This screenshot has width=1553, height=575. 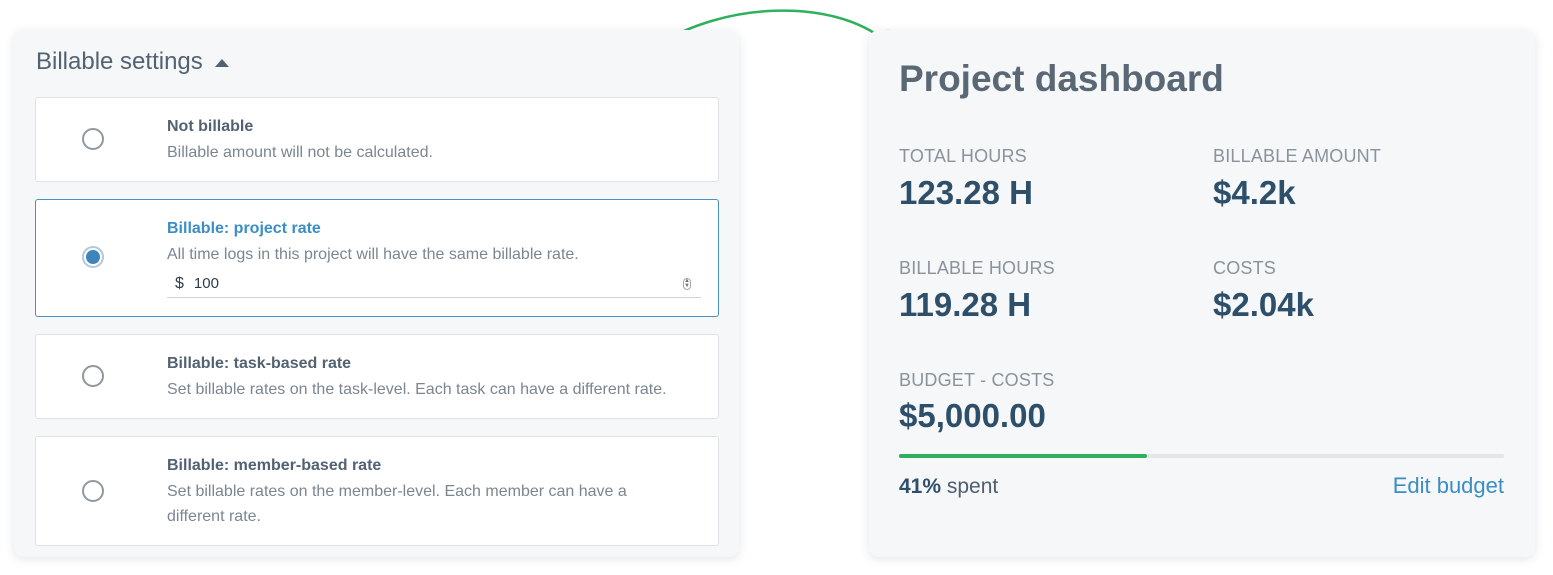 I want to click on caret-up-icon, so click(x=221, y=63).